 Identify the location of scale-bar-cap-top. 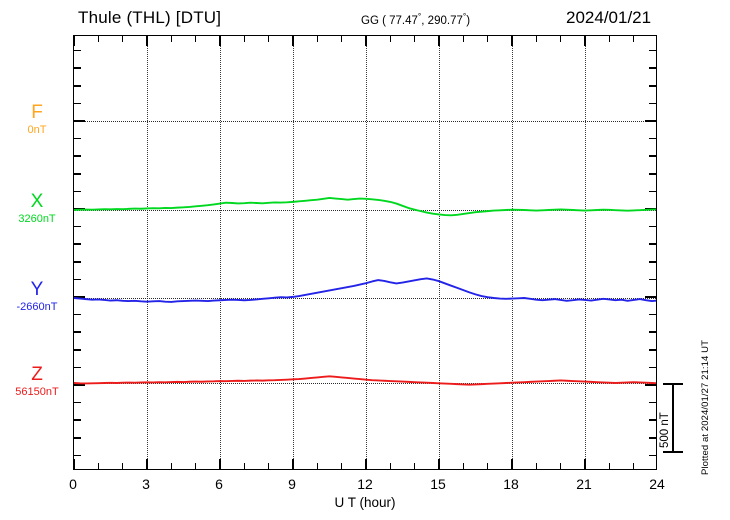
(673, 384).